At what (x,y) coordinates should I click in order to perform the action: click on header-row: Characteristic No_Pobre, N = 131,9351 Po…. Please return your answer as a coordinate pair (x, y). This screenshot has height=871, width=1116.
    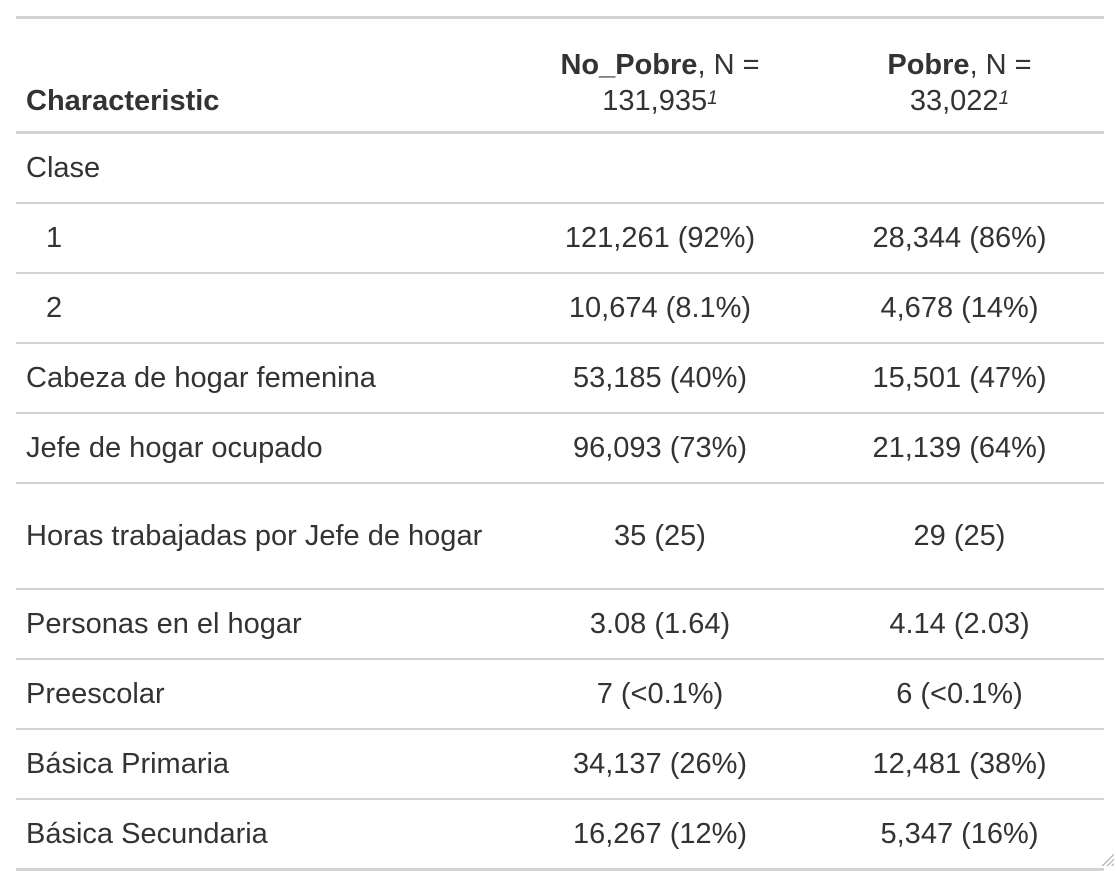
    Looking at the image, I should click on (560, 76).